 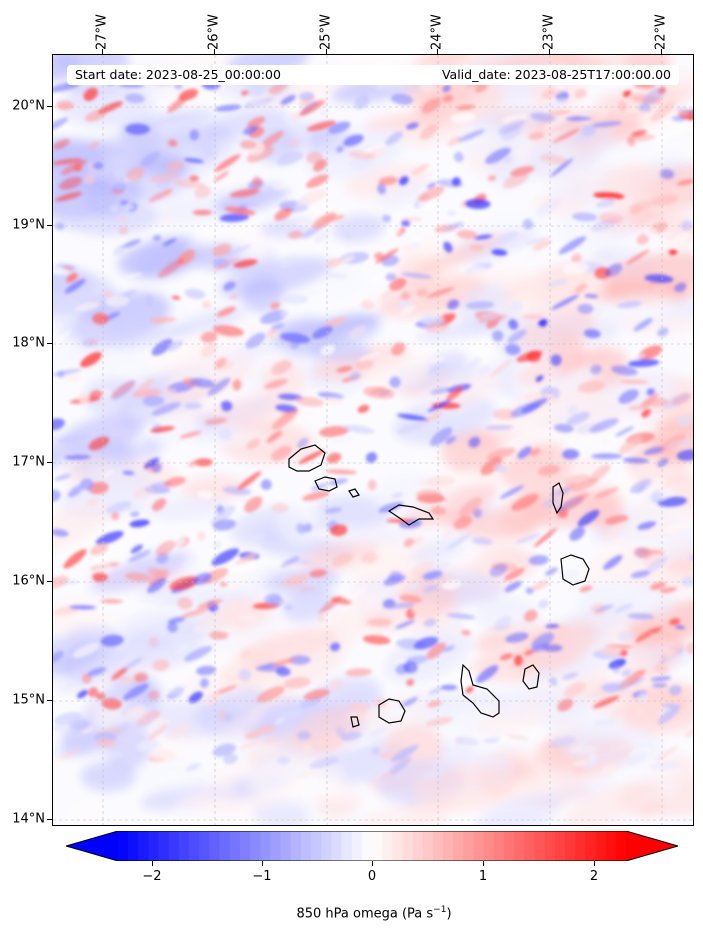 I want to click on colorbar-extend-low, so click(x=92, y=846).